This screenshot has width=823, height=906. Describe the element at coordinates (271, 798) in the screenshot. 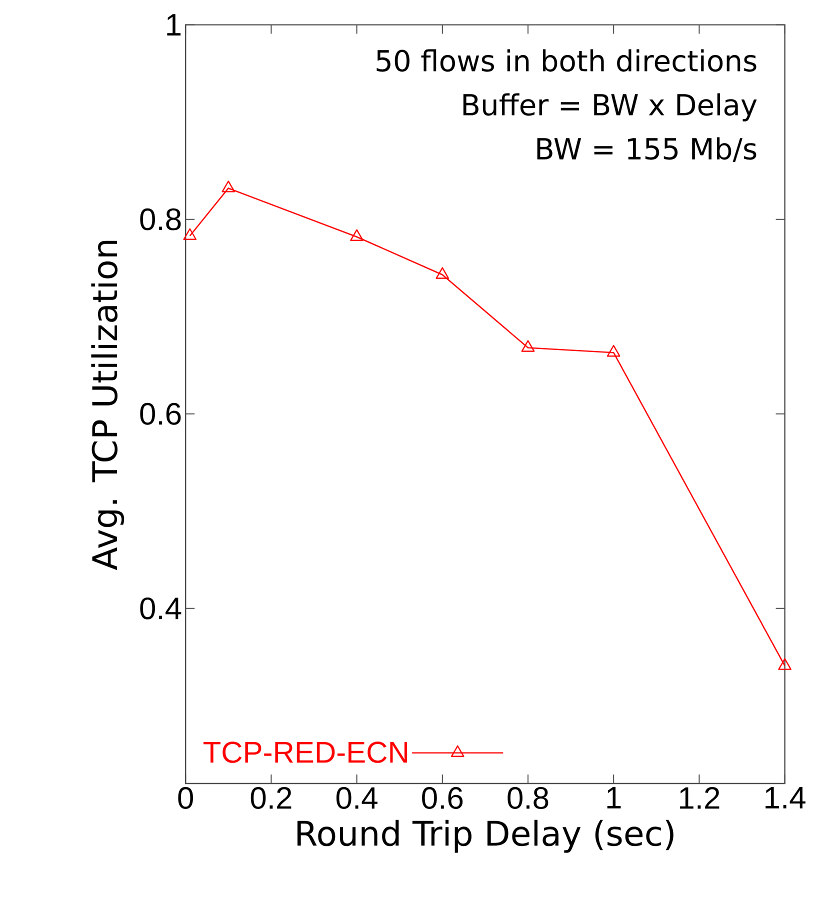

I see `x-tick-label: 0.2` at that location.